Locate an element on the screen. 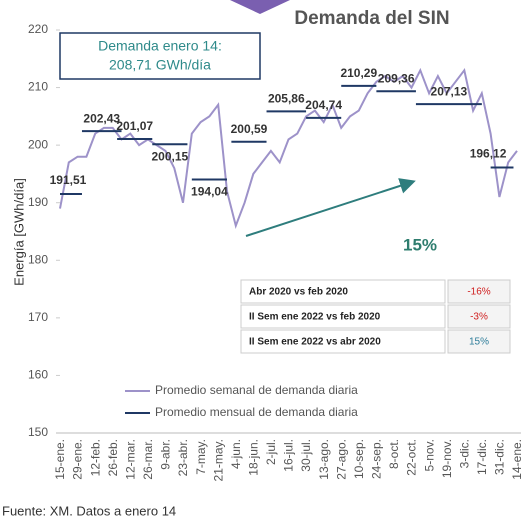  x-tick-label: 24-sep. is located at coordinates (377, 459).